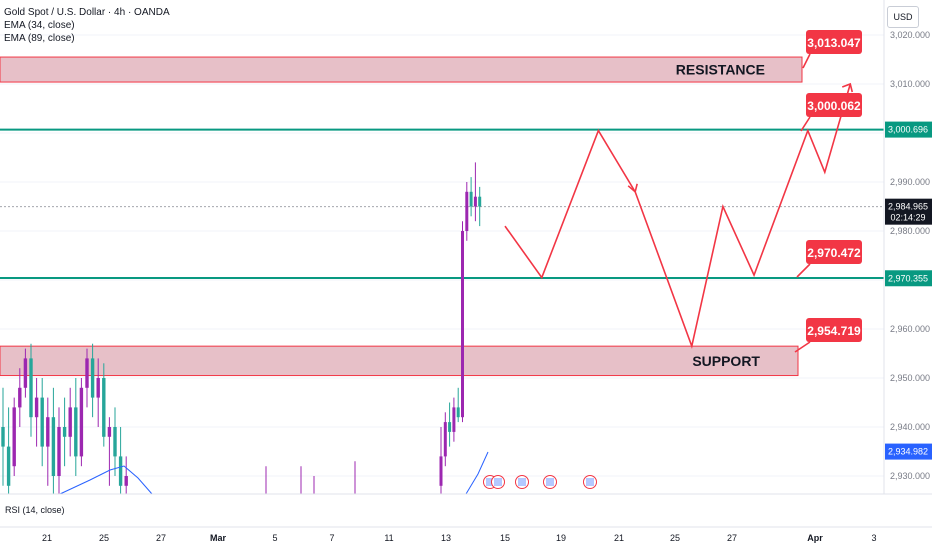 The height and width of the screenshot is (550, 932). What do you see at coordinates (274, 473) in the screenshot?
I see `ema-line` at bounding box center [274, 473].